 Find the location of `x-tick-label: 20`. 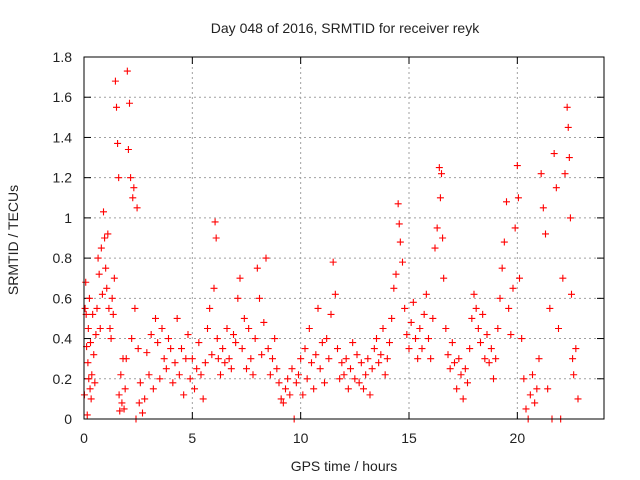

x-tick-label: 20 is located at coordinates (518, 438).